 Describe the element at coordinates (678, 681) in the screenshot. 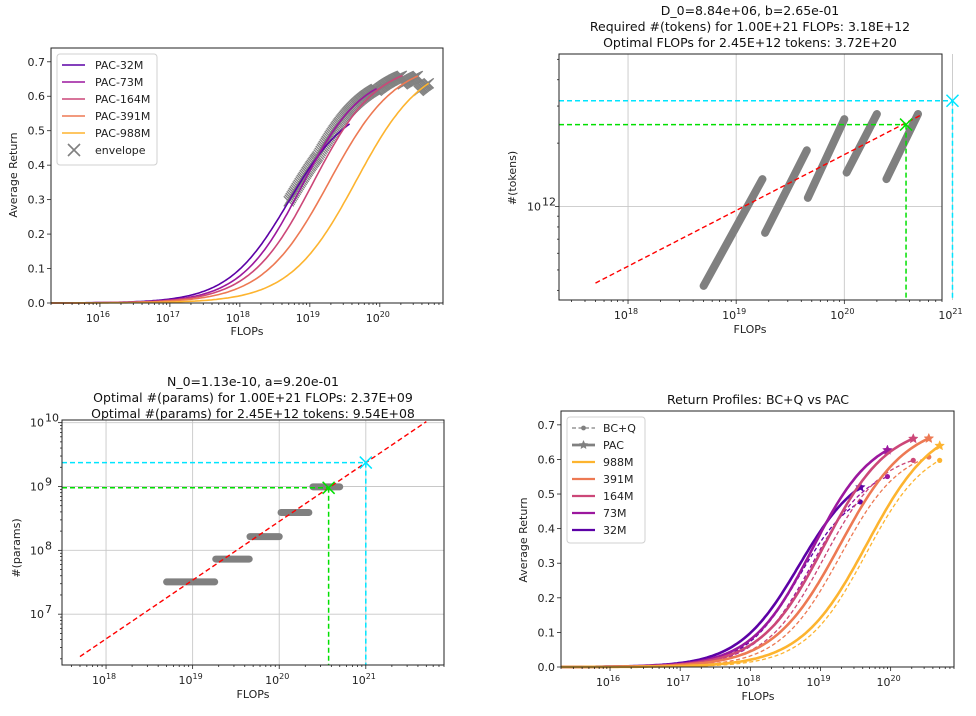

I see `br-x-tick-label: 1017` at that location.